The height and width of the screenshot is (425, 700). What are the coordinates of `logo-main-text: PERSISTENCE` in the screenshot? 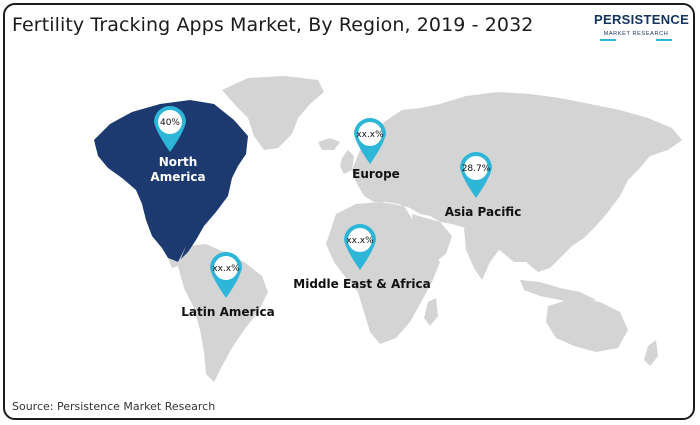 It's located at (642, 19).